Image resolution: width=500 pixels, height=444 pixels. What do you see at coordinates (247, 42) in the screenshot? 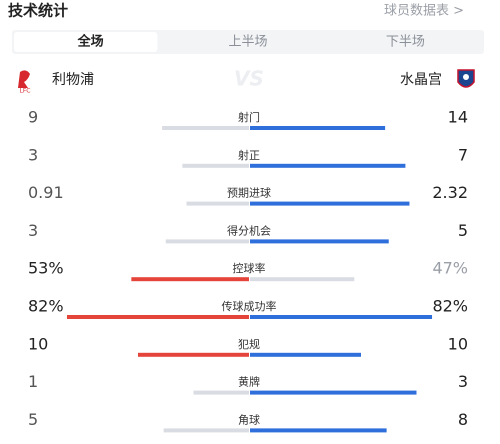
I see `tab: 上半场` at bounding box center [247, 42].